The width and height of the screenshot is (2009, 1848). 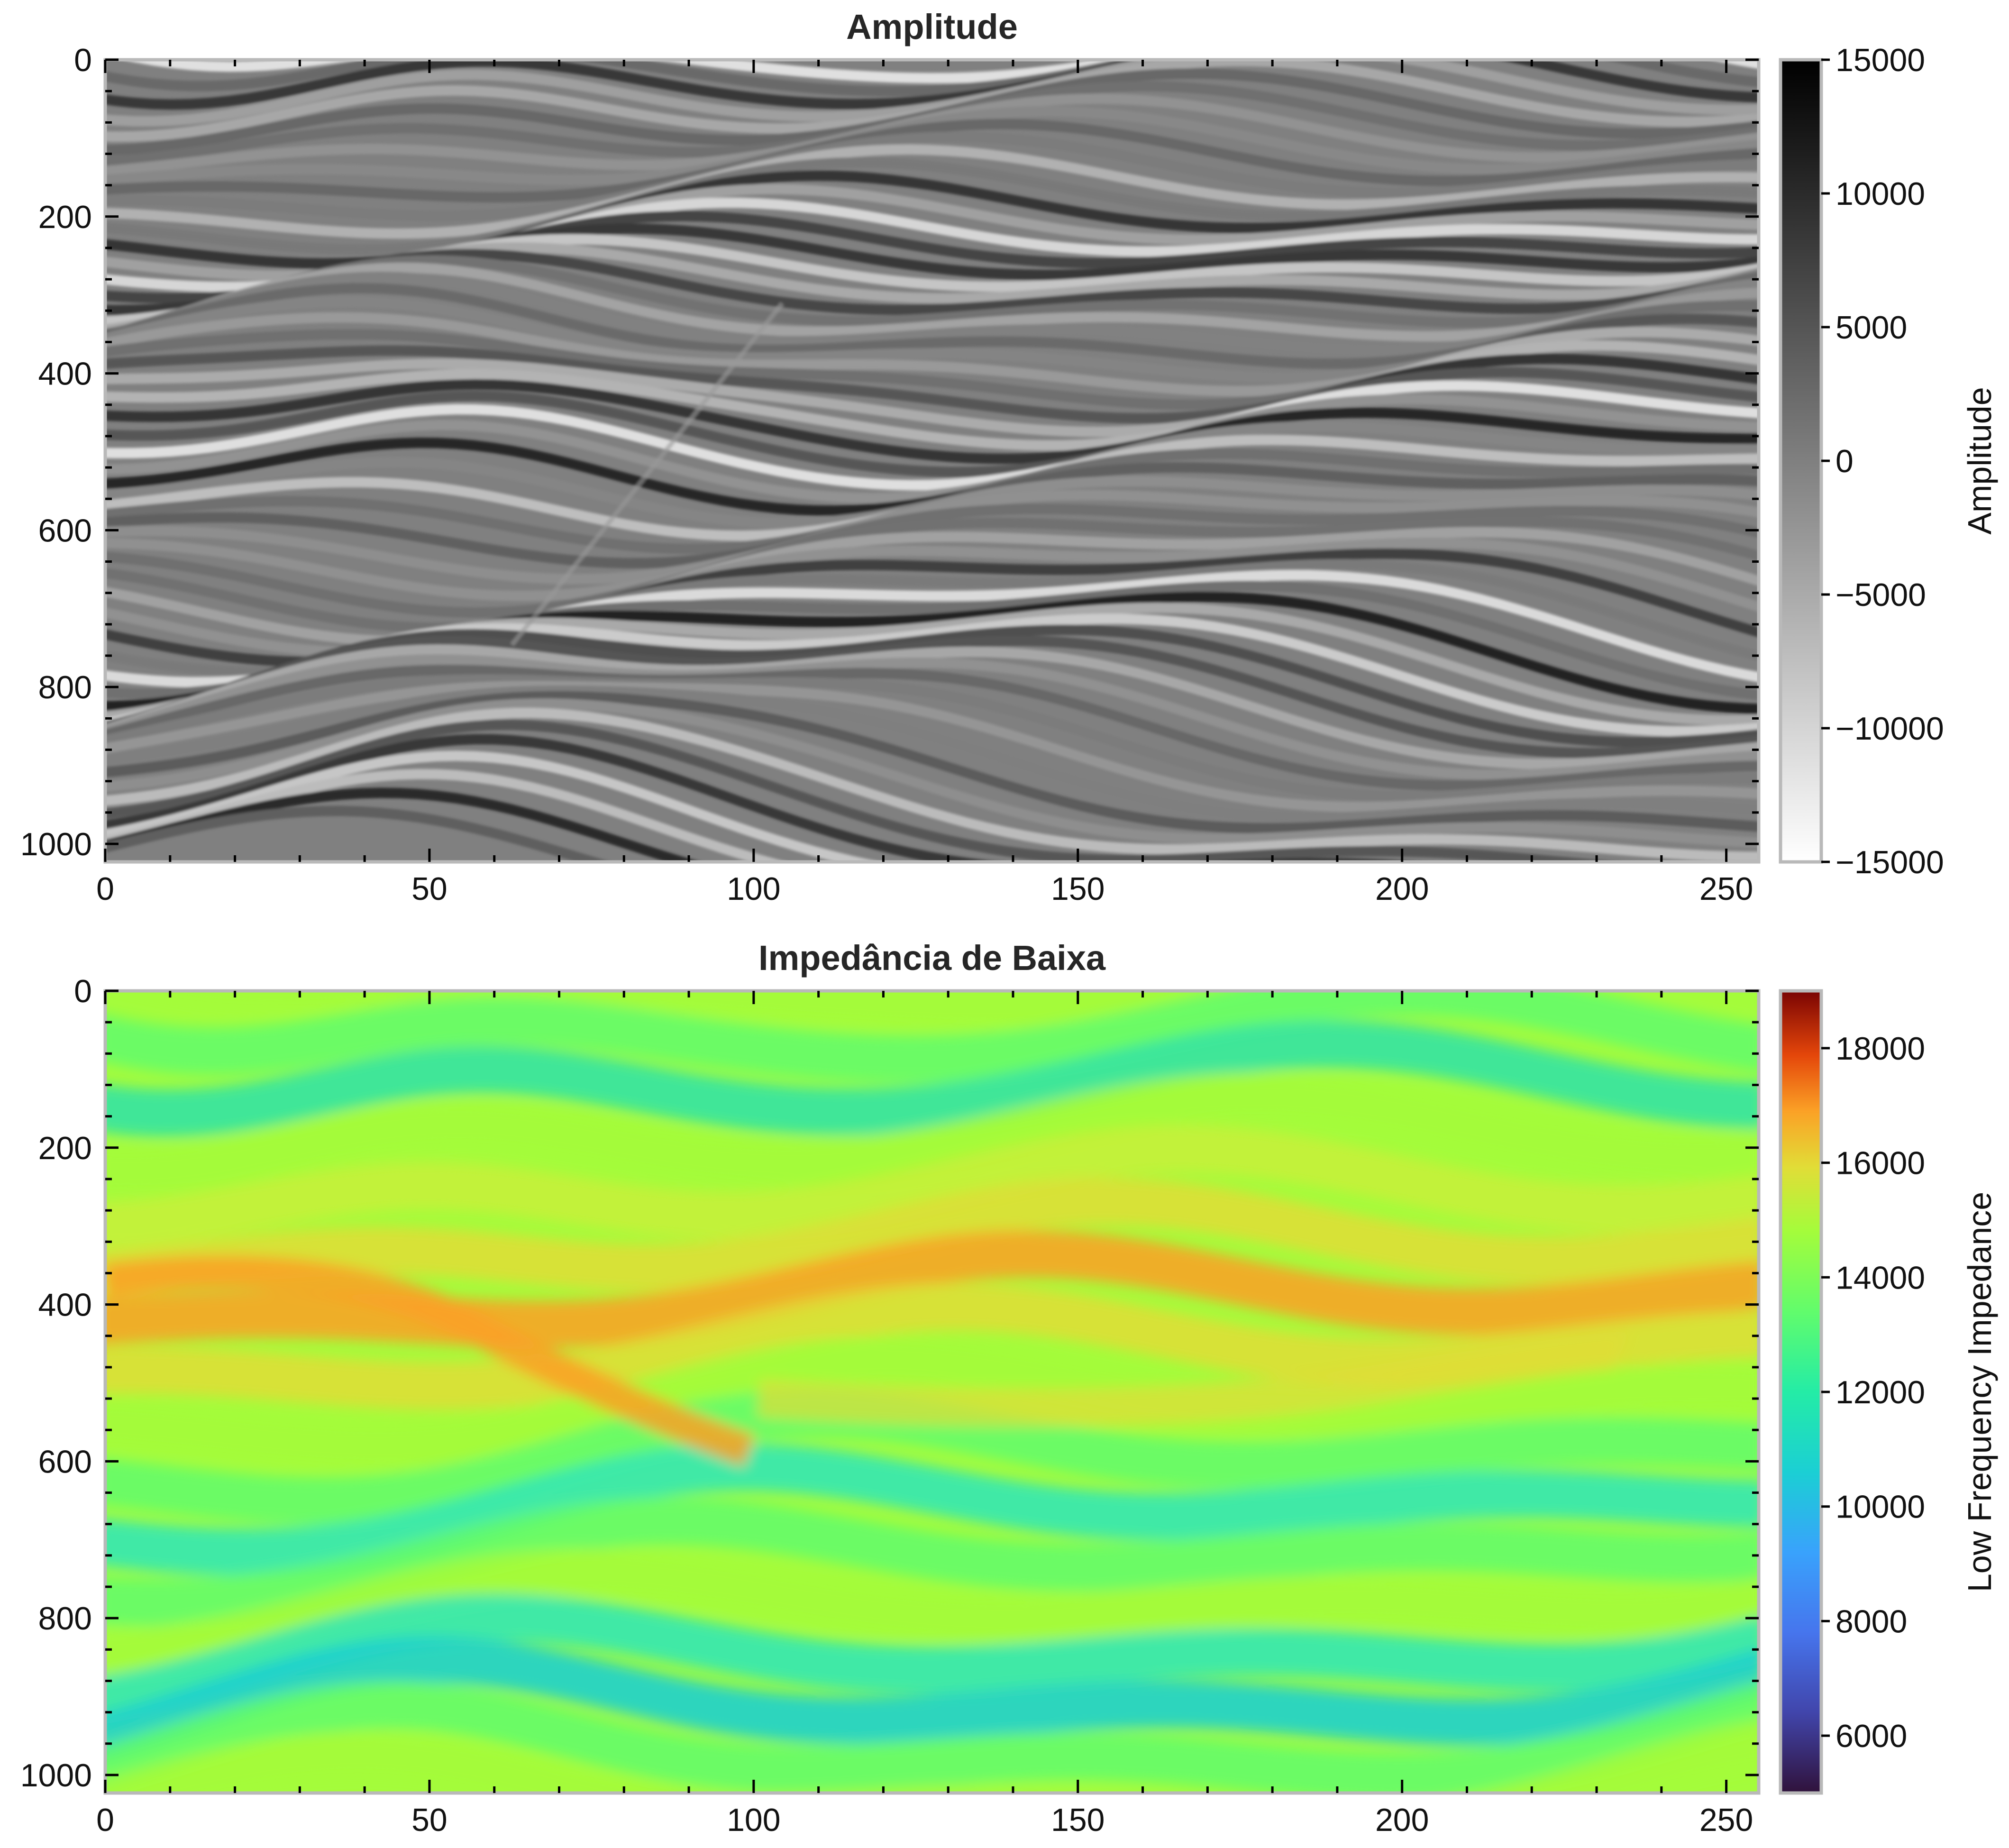 What do you see at coordinates (1880, 1163) in the screenshot?
I see `colorbar-tick-label: 16000` at bounding box center [1880, 1163].